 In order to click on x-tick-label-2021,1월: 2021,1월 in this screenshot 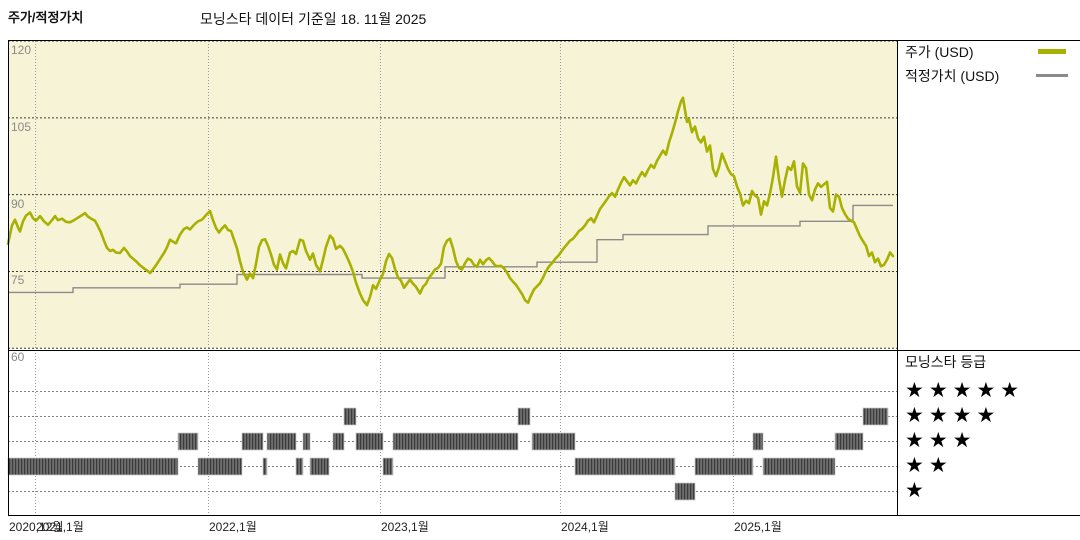, I will do `click(60, 527)`.